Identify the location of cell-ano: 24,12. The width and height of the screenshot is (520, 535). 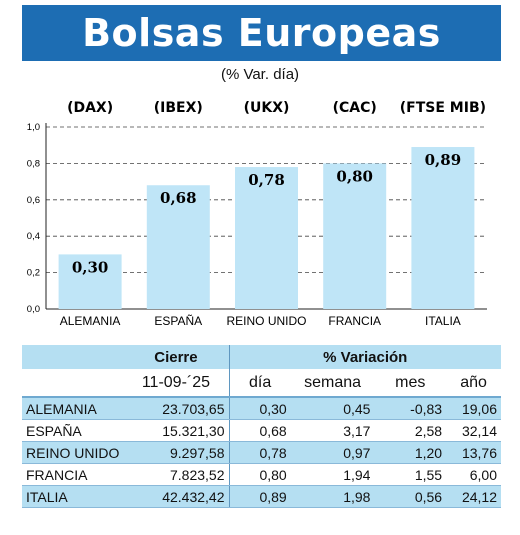
(473, 496).